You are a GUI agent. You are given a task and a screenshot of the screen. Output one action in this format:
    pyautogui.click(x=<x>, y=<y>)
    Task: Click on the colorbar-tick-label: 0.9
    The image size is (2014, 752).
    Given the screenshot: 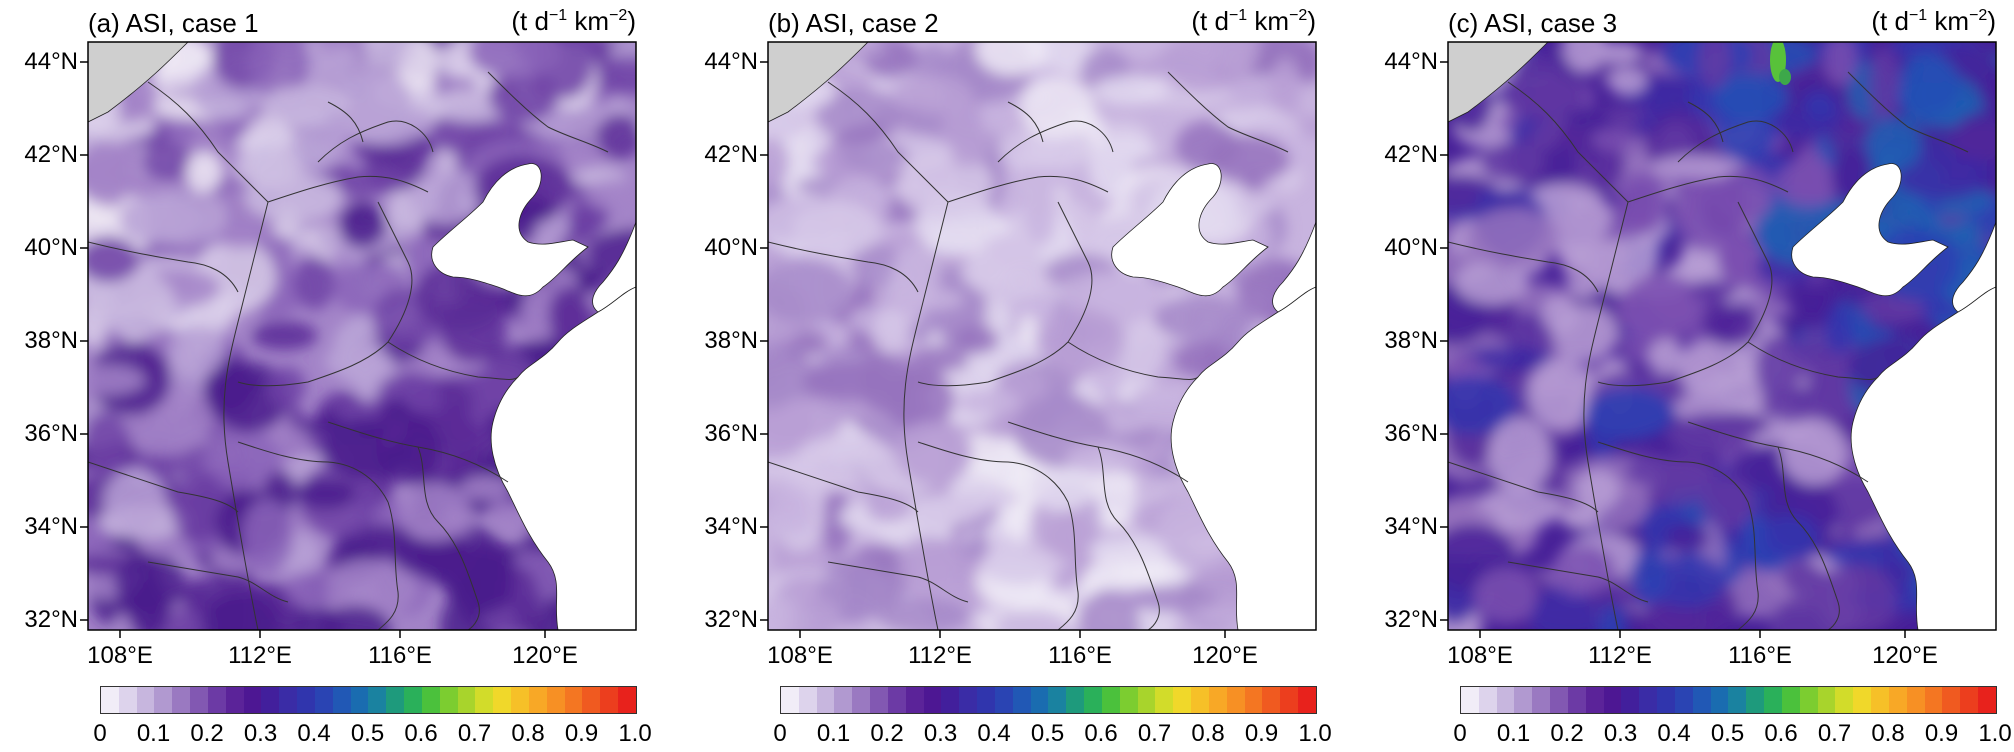 What is the action you would take?
    pyautogui.click(x=1261, y=733)
    